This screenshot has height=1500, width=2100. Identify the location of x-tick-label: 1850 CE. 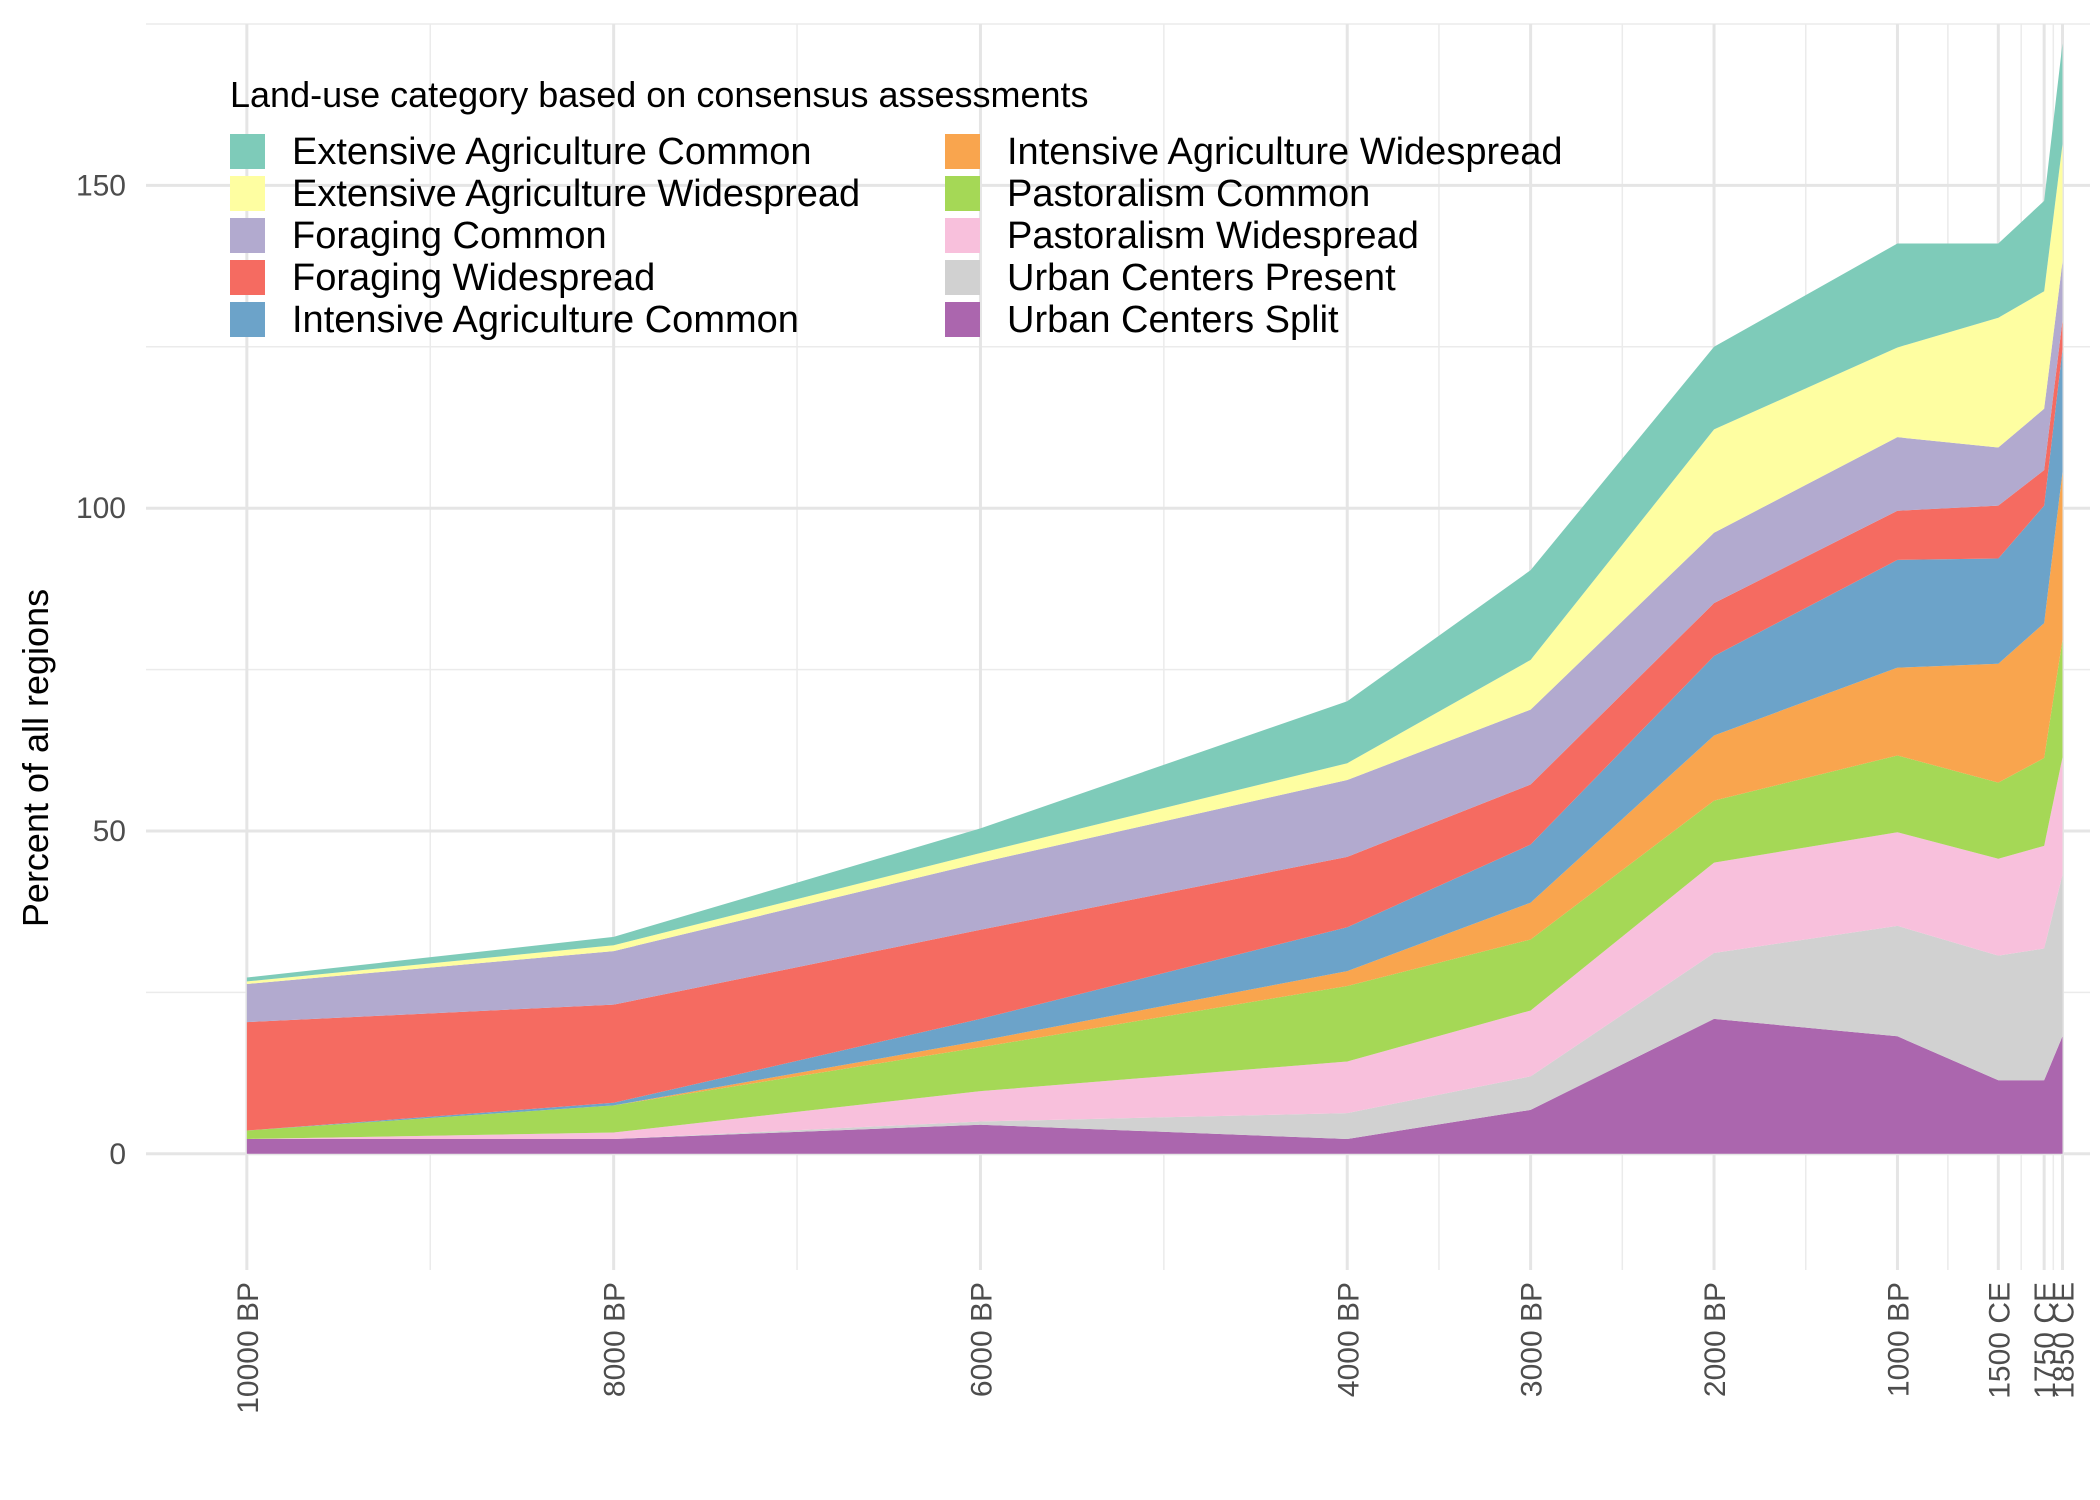
(2063, 1340).